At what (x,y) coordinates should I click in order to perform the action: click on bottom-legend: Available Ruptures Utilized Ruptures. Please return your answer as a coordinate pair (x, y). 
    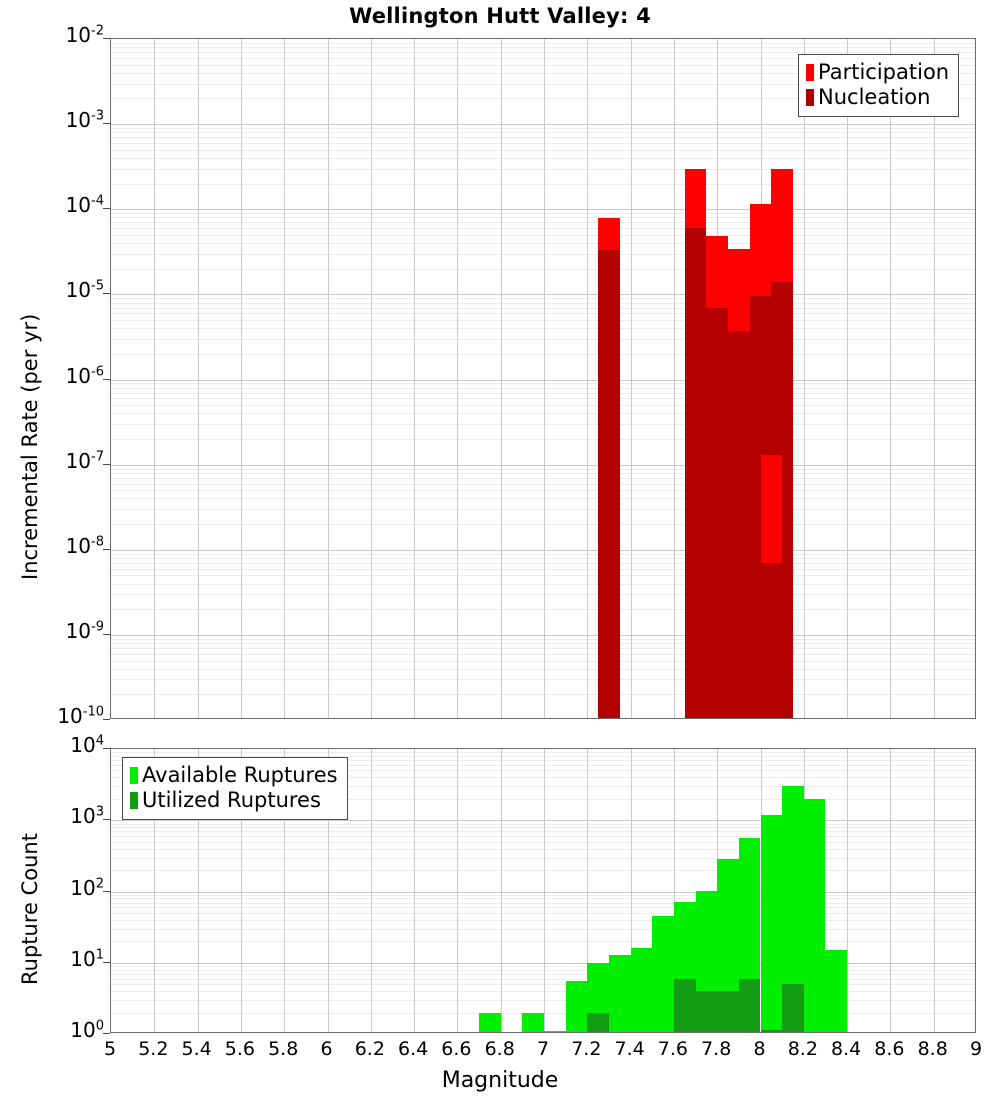
    Looking at the image, I should click on (235, 788).